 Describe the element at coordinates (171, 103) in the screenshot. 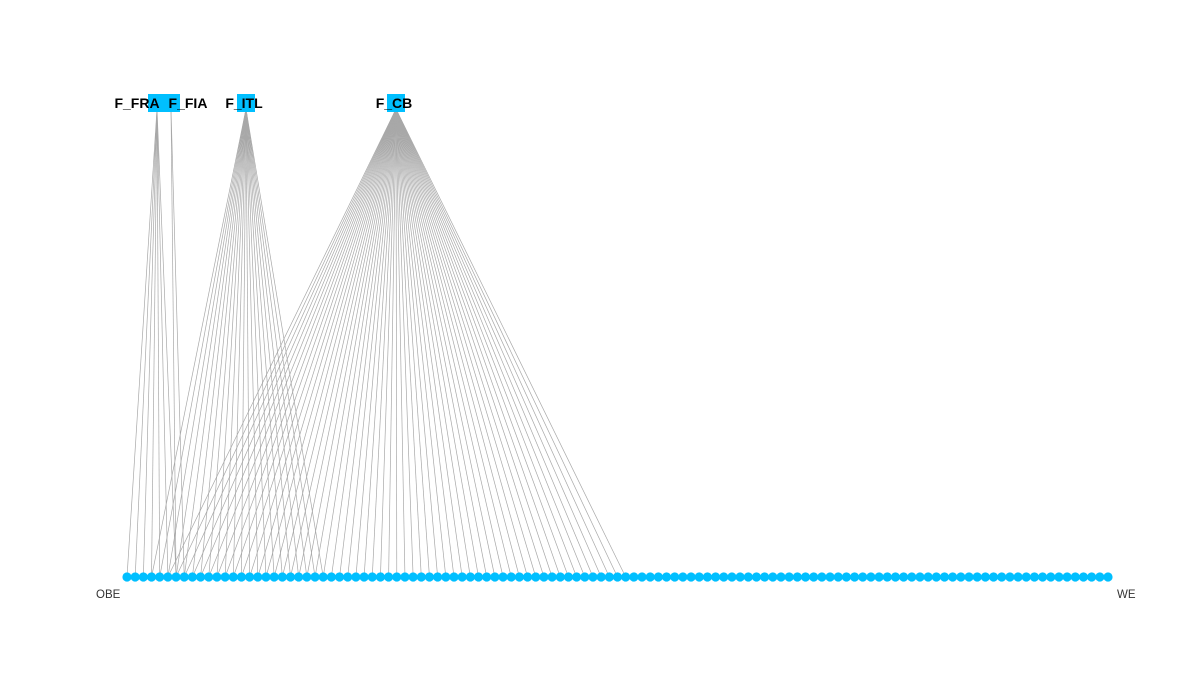

I see `top-node-f_fia` at that location.